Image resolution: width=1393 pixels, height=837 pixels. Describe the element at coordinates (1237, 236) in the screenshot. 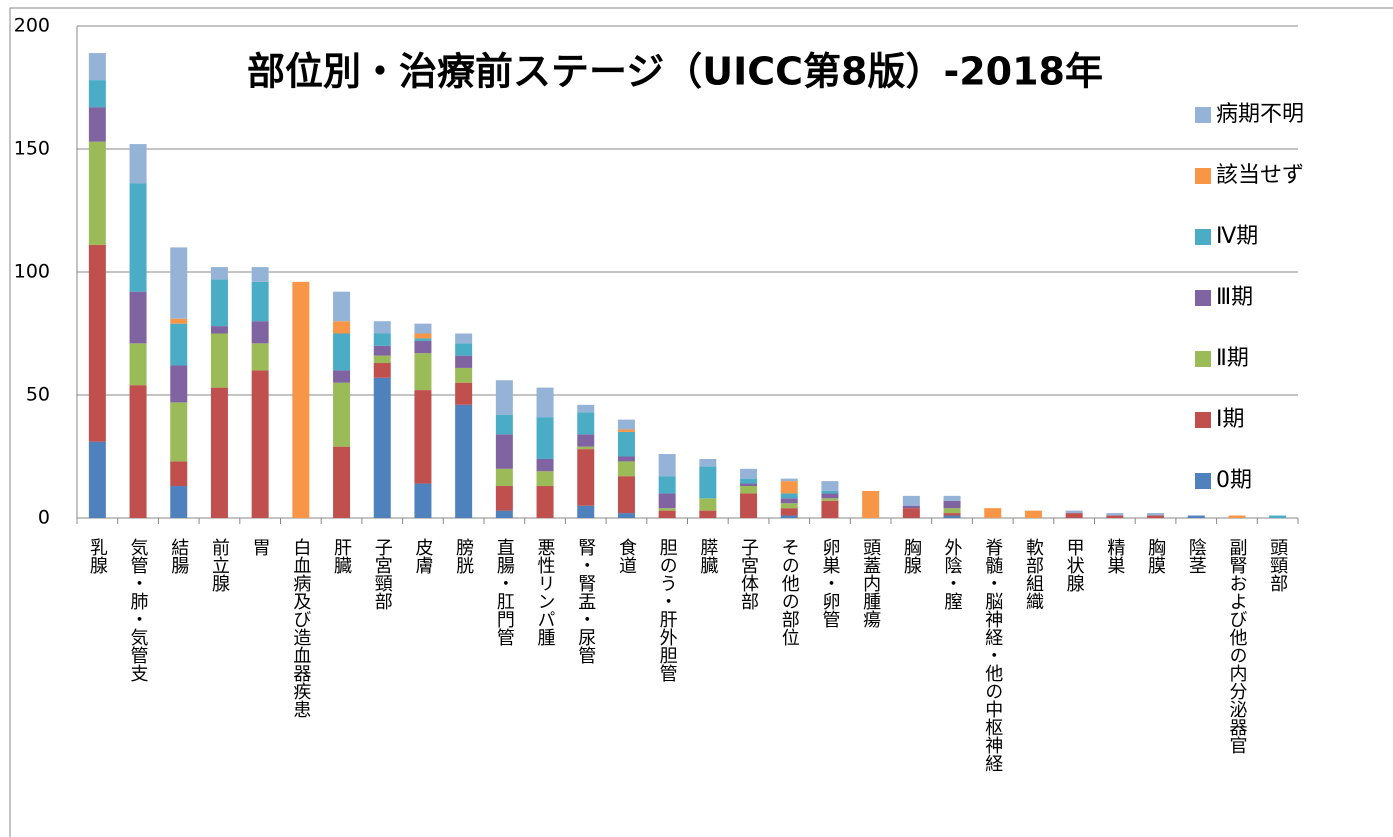

I see `legend-label: Ⅳ期` at that location.